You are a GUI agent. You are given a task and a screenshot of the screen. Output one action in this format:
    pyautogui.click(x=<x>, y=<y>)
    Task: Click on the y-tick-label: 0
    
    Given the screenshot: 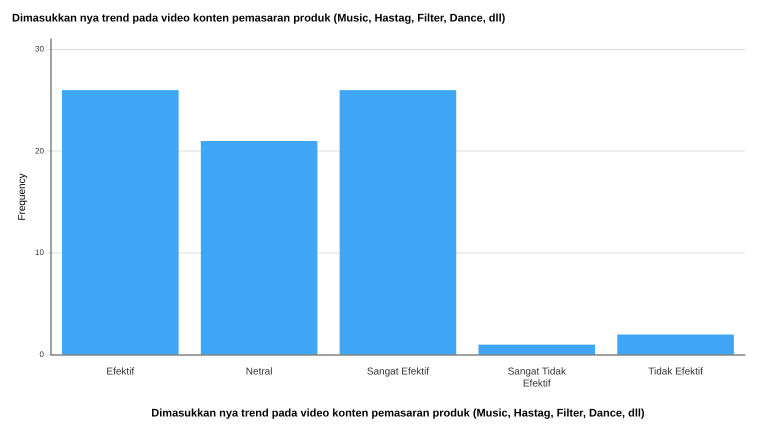 What is the action you would take?
    pyautogui.click(x=41, y=355)
    